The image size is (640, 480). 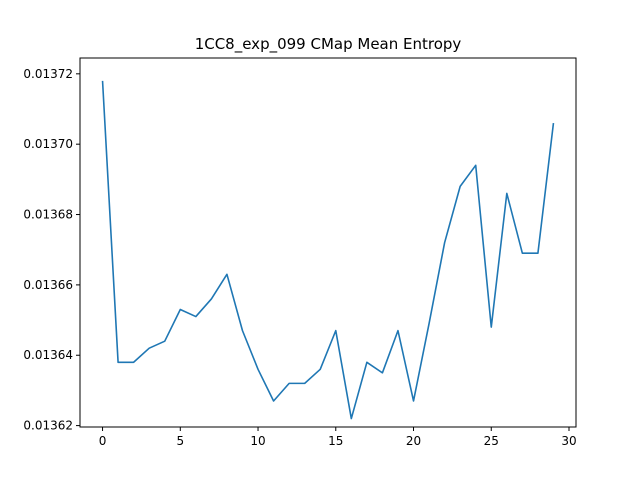 What do you see at coordinates (48, 285) in the screenshot?
I see `y-tick-label: 0.01366` at bounding box center [48, 285].